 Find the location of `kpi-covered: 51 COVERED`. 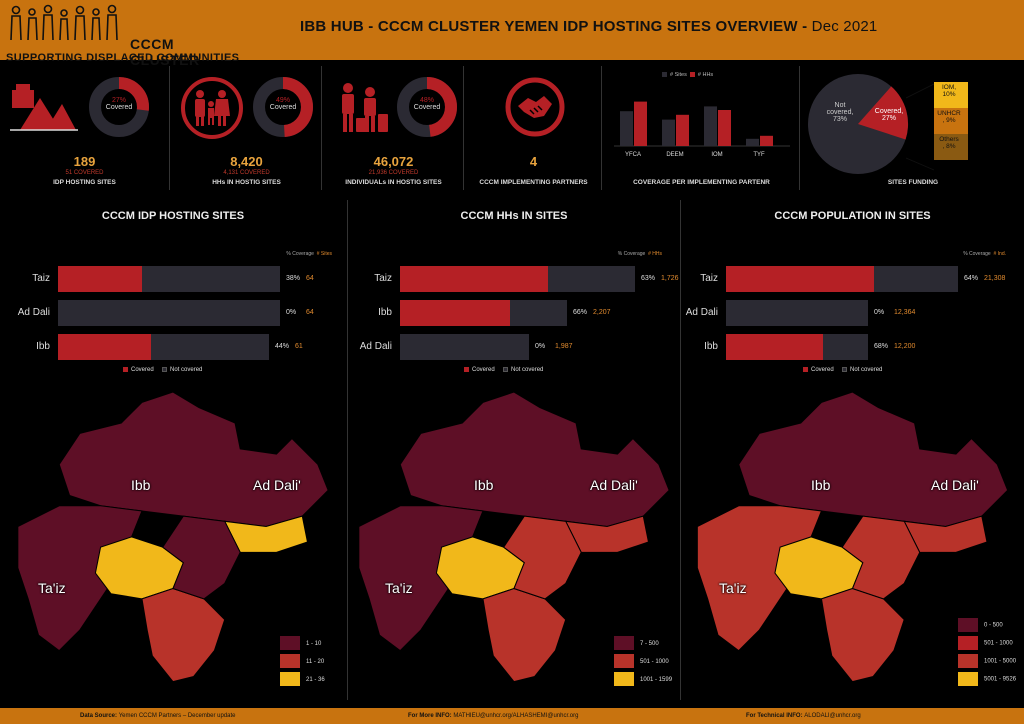

kpi-covered: 51 COVERED is located at coordinates (84, 173).